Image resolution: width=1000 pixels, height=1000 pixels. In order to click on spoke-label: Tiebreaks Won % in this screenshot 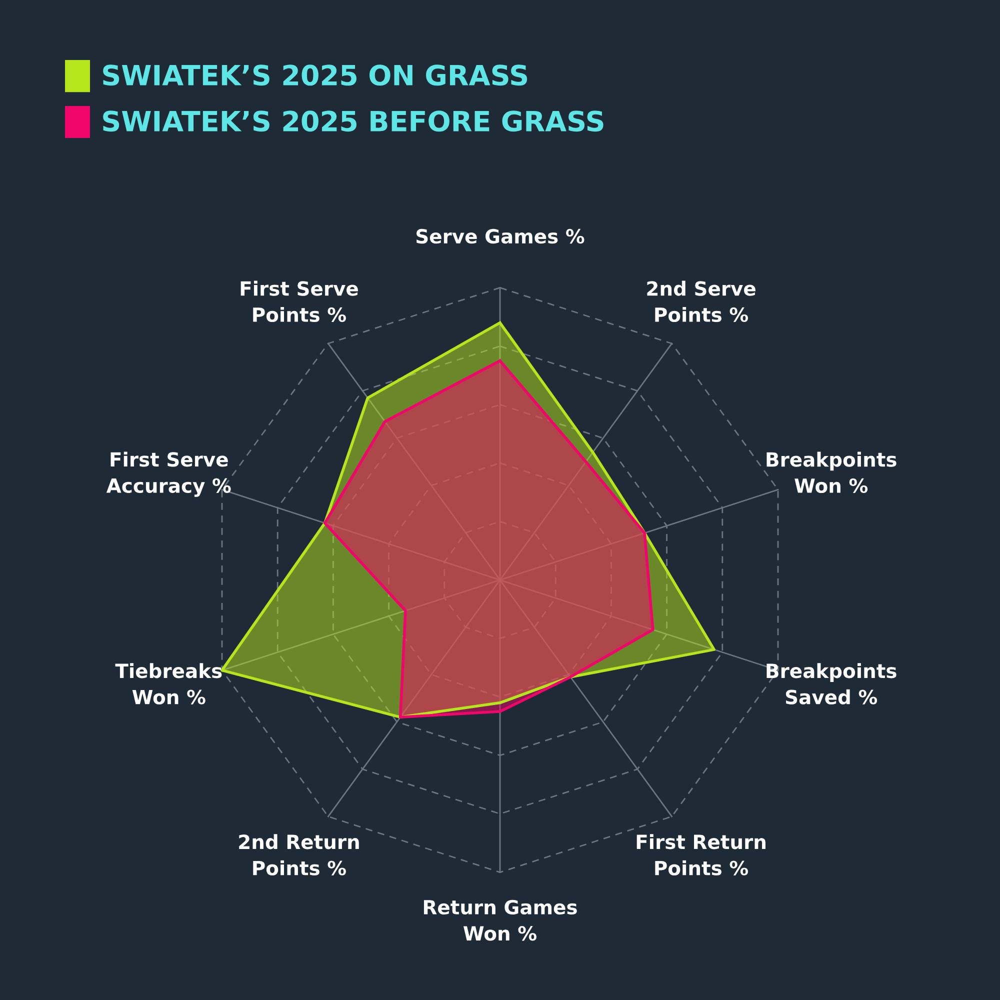, I will do `click(168, 683)`.